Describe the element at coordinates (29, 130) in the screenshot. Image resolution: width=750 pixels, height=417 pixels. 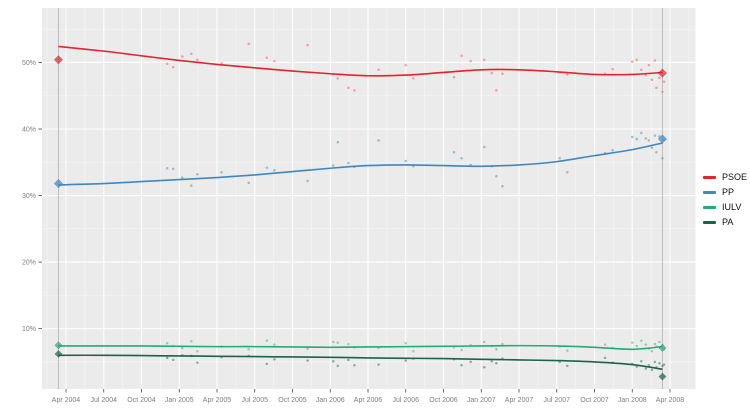
I see `y-tick-label: 40%` at that location.